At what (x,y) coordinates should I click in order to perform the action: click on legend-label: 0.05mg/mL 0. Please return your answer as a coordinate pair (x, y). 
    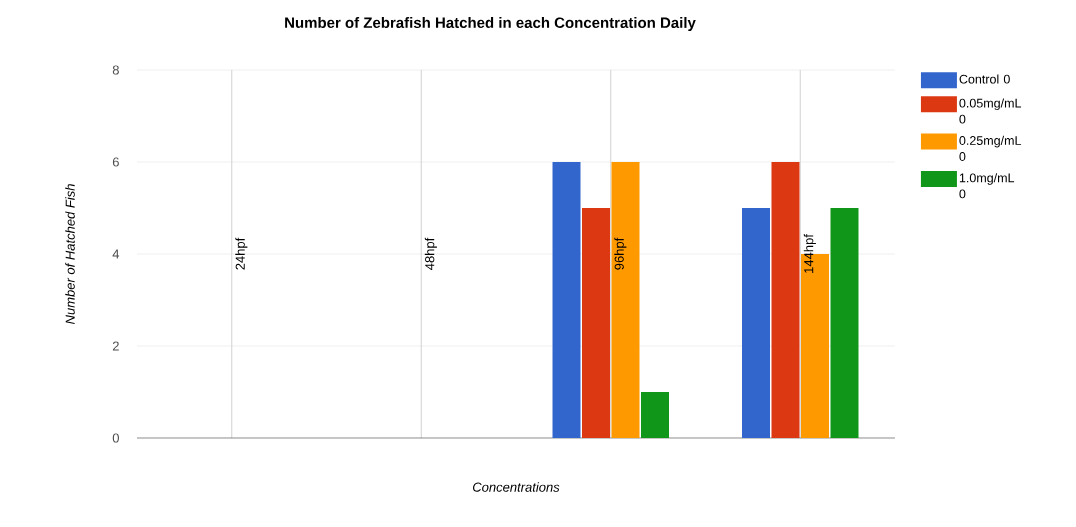
    Looking at the image, I should click on (990, 111).